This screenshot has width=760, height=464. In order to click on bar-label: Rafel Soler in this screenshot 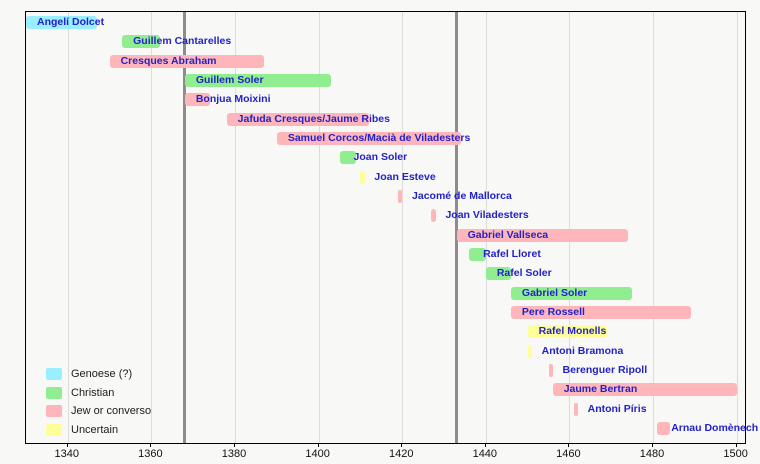, I will do `click(524, 273)`.